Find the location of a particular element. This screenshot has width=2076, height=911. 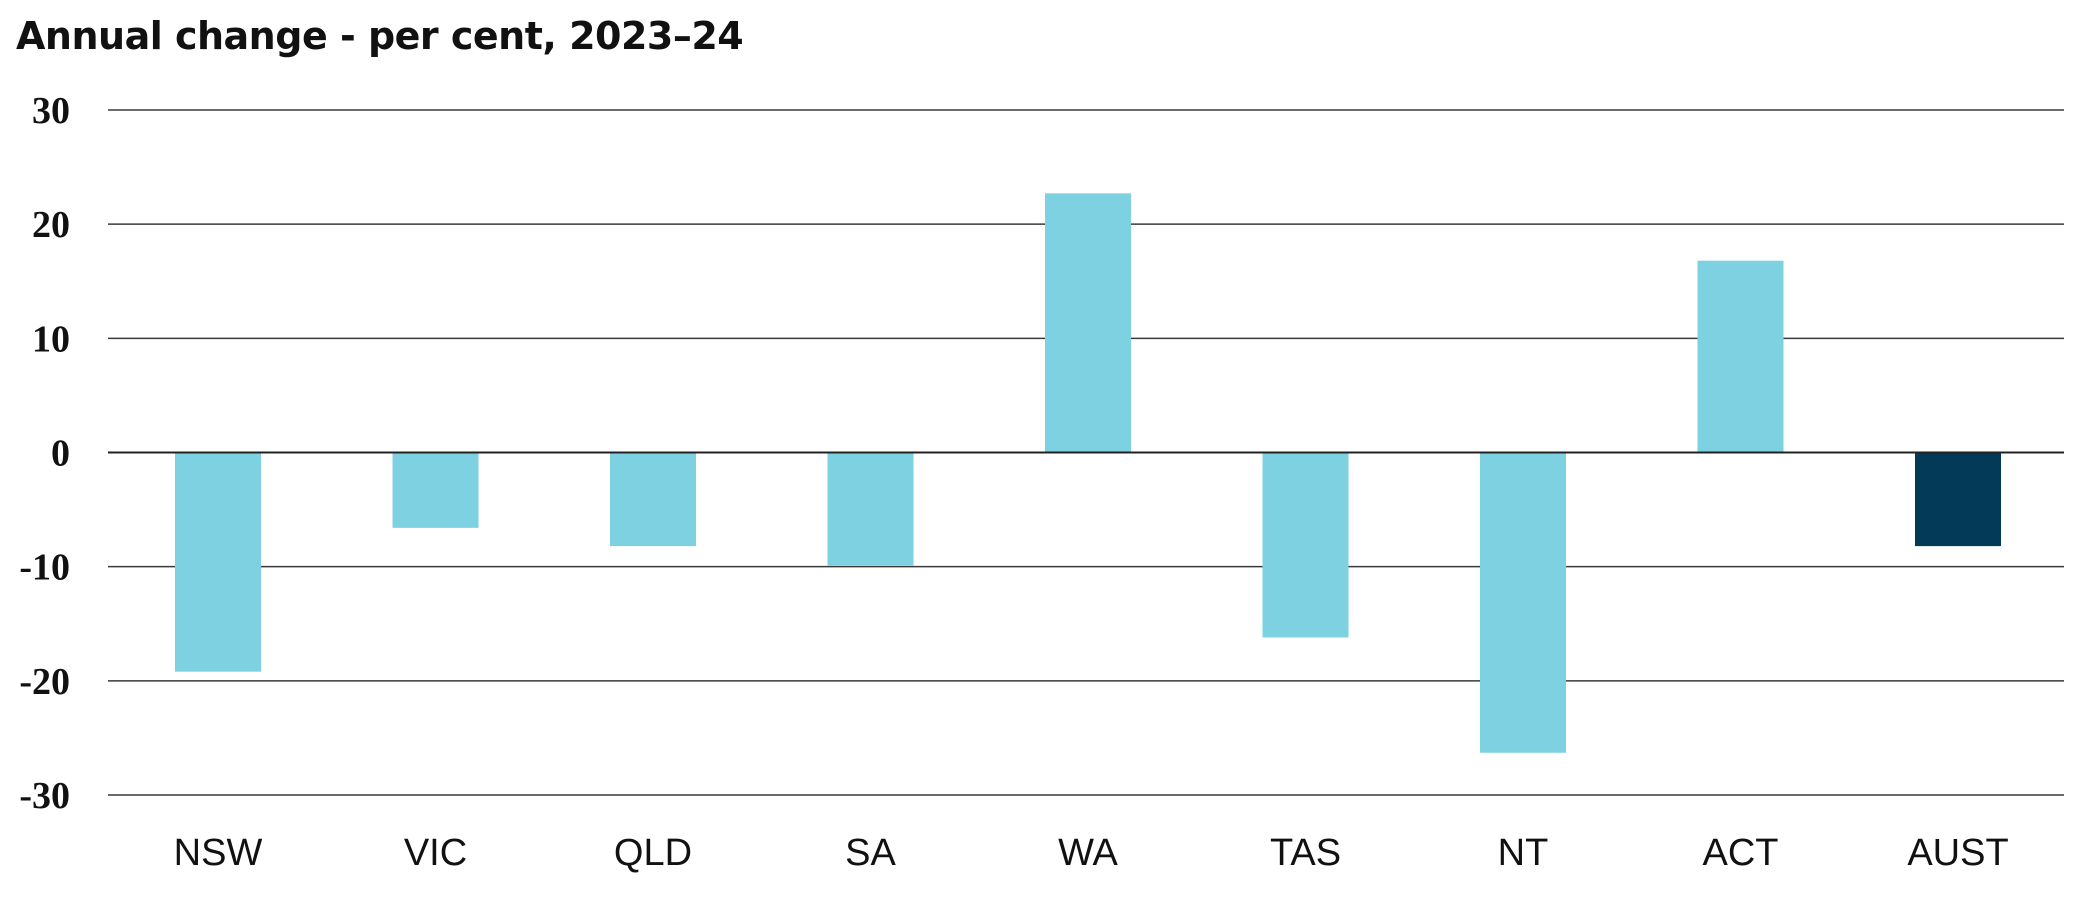

bar-nsw is located at coordinates (218, 562).